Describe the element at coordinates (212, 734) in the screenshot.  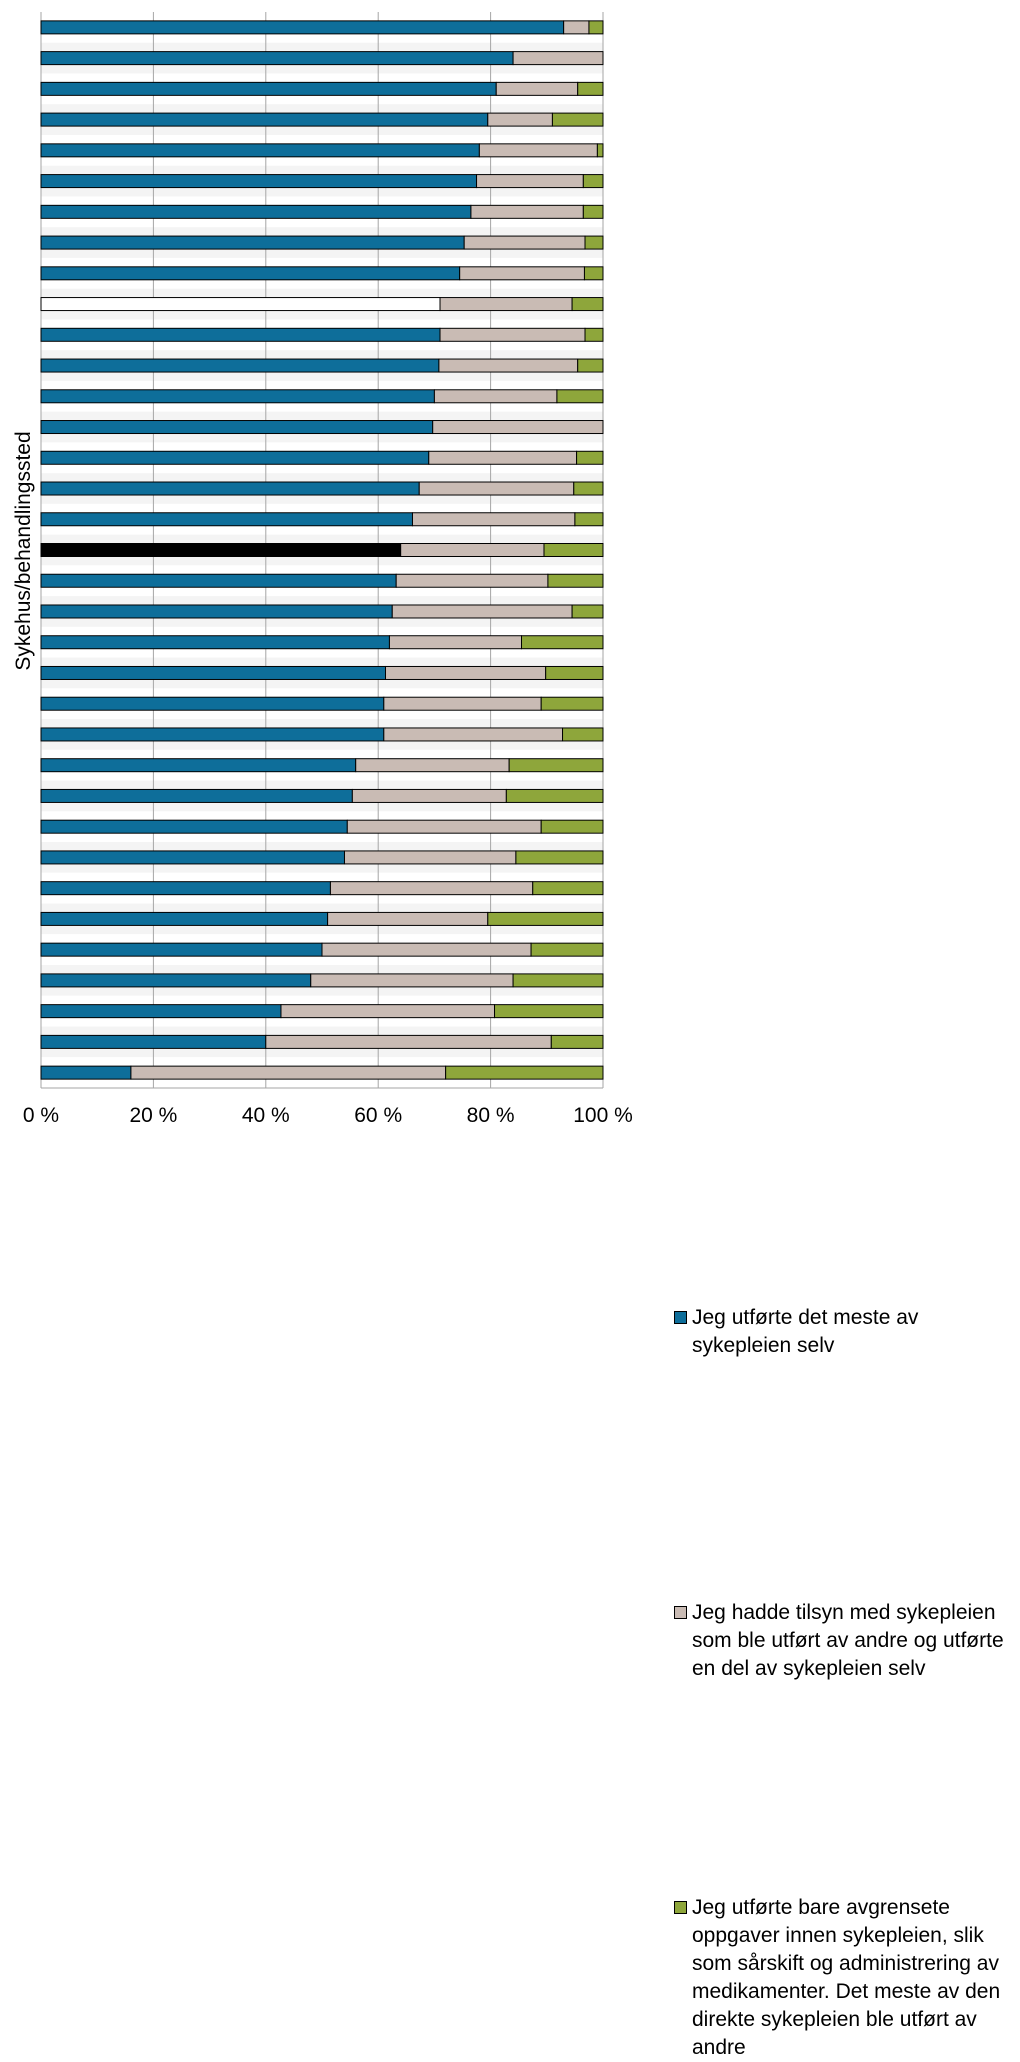
I see `bar-segment-s0-r23` at that location.